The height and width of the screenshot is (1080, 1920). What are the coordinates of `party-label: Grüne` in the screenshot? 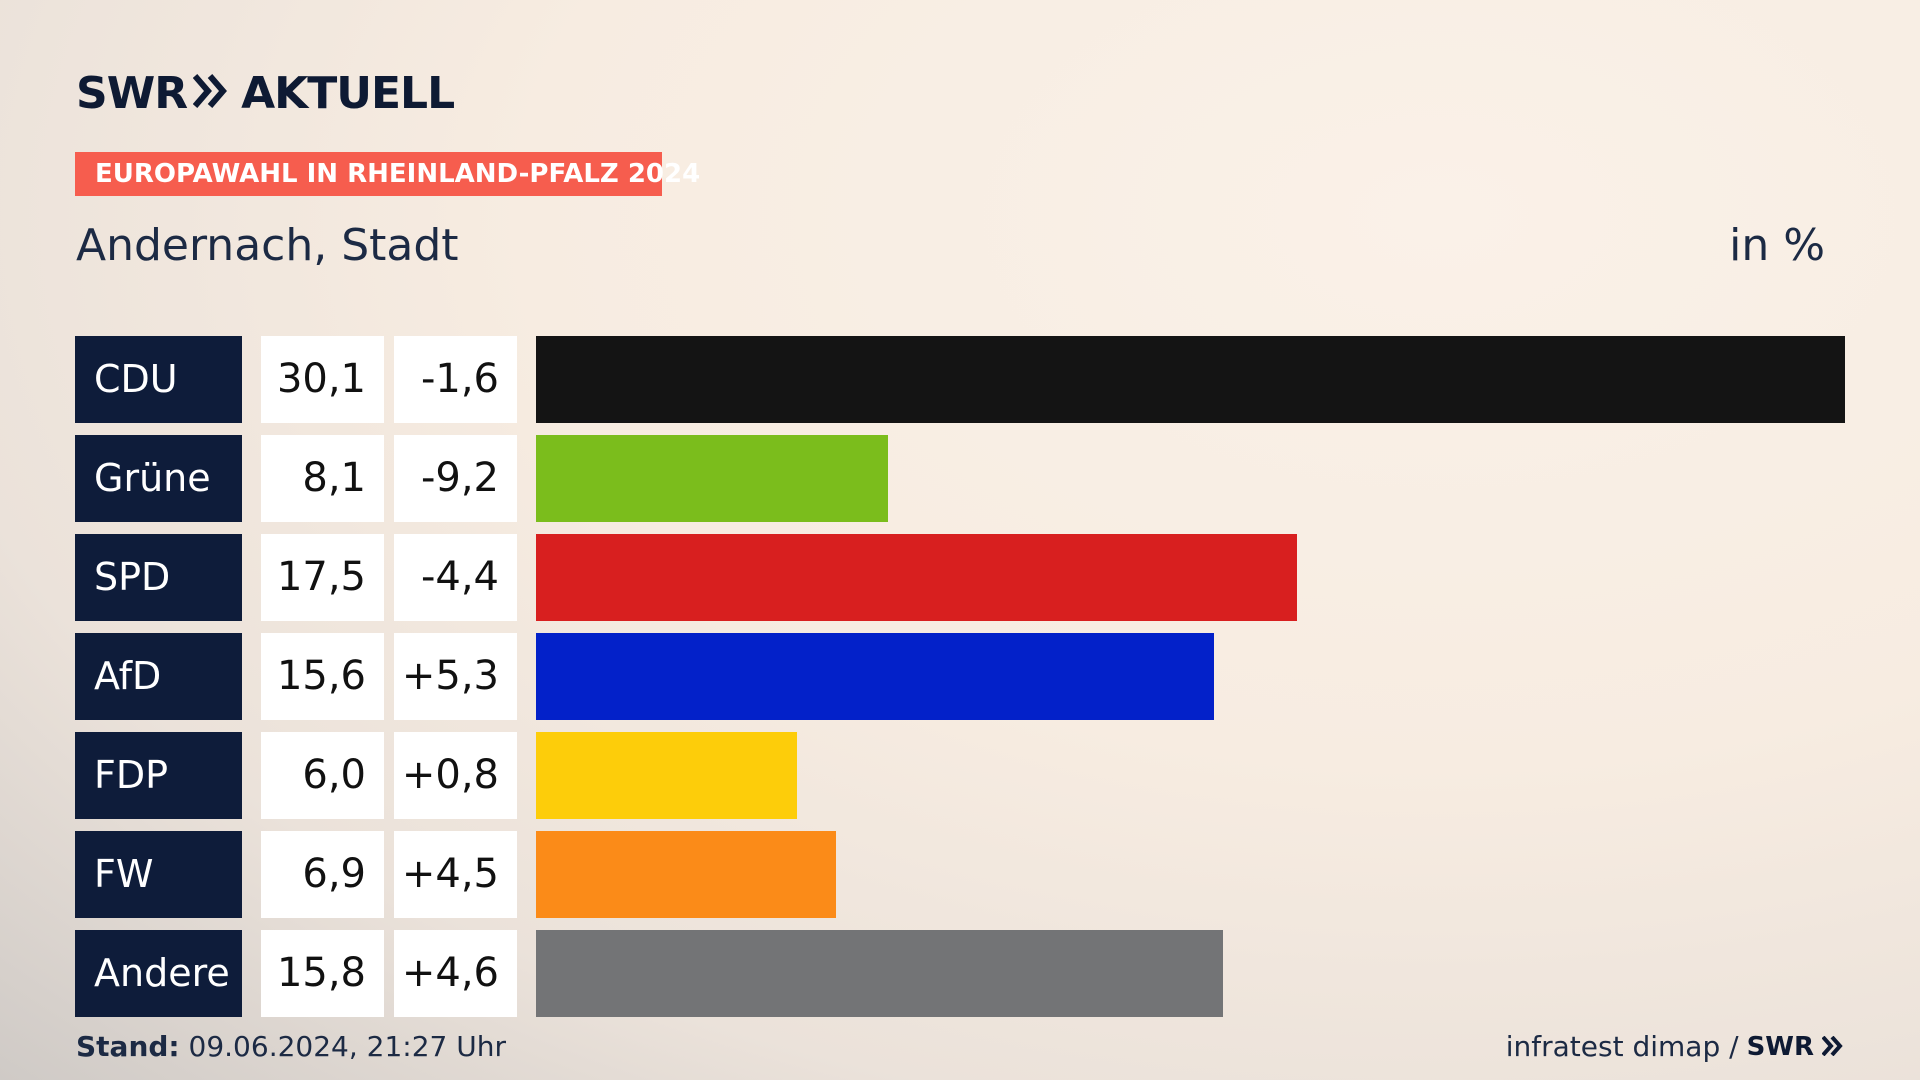 It's located at (158, 478).